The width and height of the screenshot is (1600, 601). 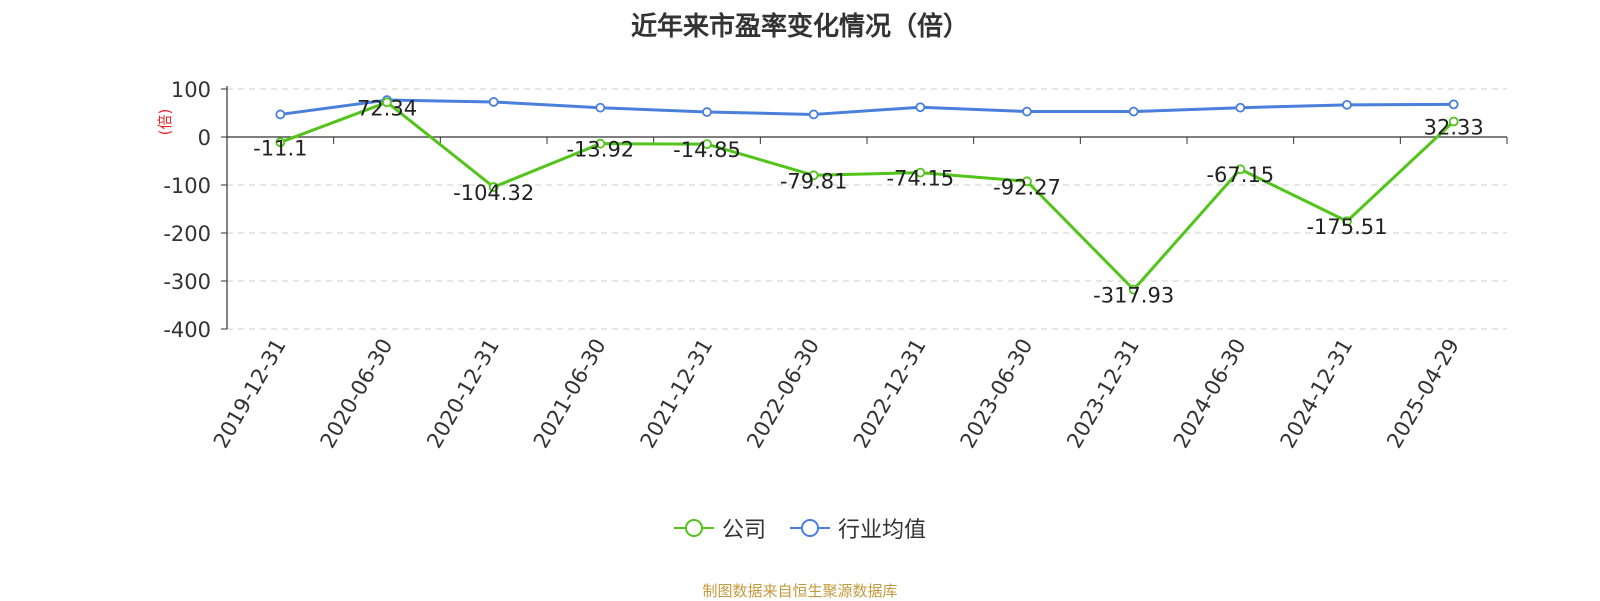 I want to click on data-label: -74.15, so click(x=920, y=179).